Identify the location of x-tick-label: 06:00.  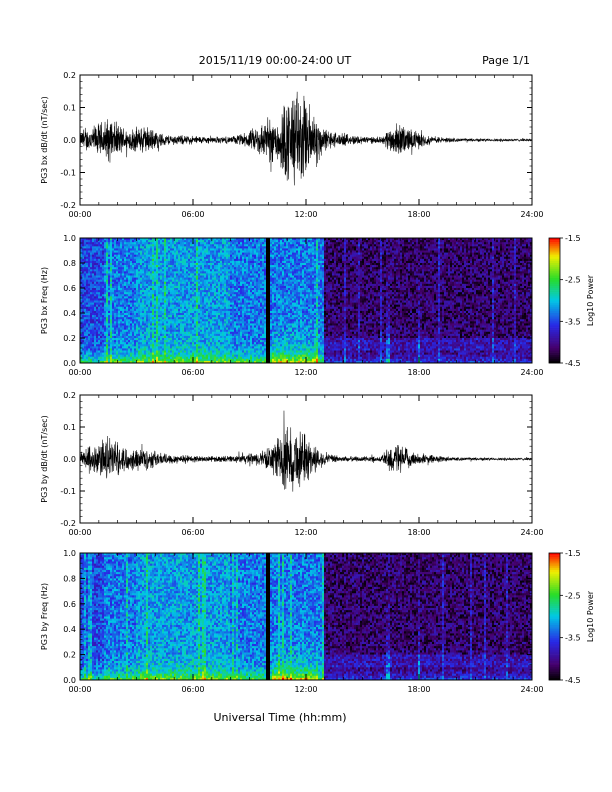
(192, 214).